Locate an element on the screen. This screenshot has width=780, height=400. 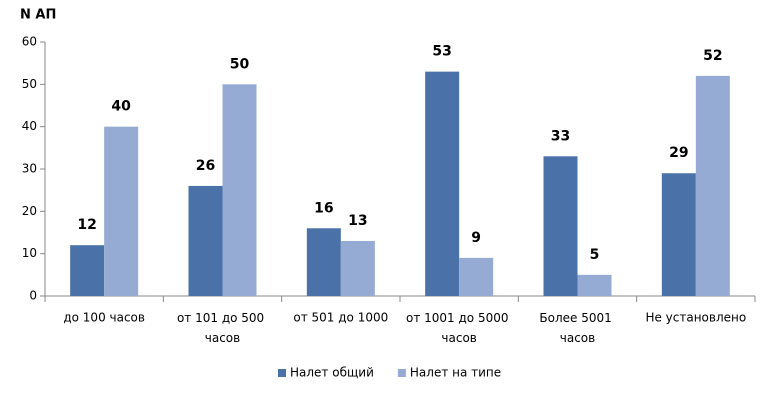
legend-label: Налет на типе is located at coordinates (455, 373).